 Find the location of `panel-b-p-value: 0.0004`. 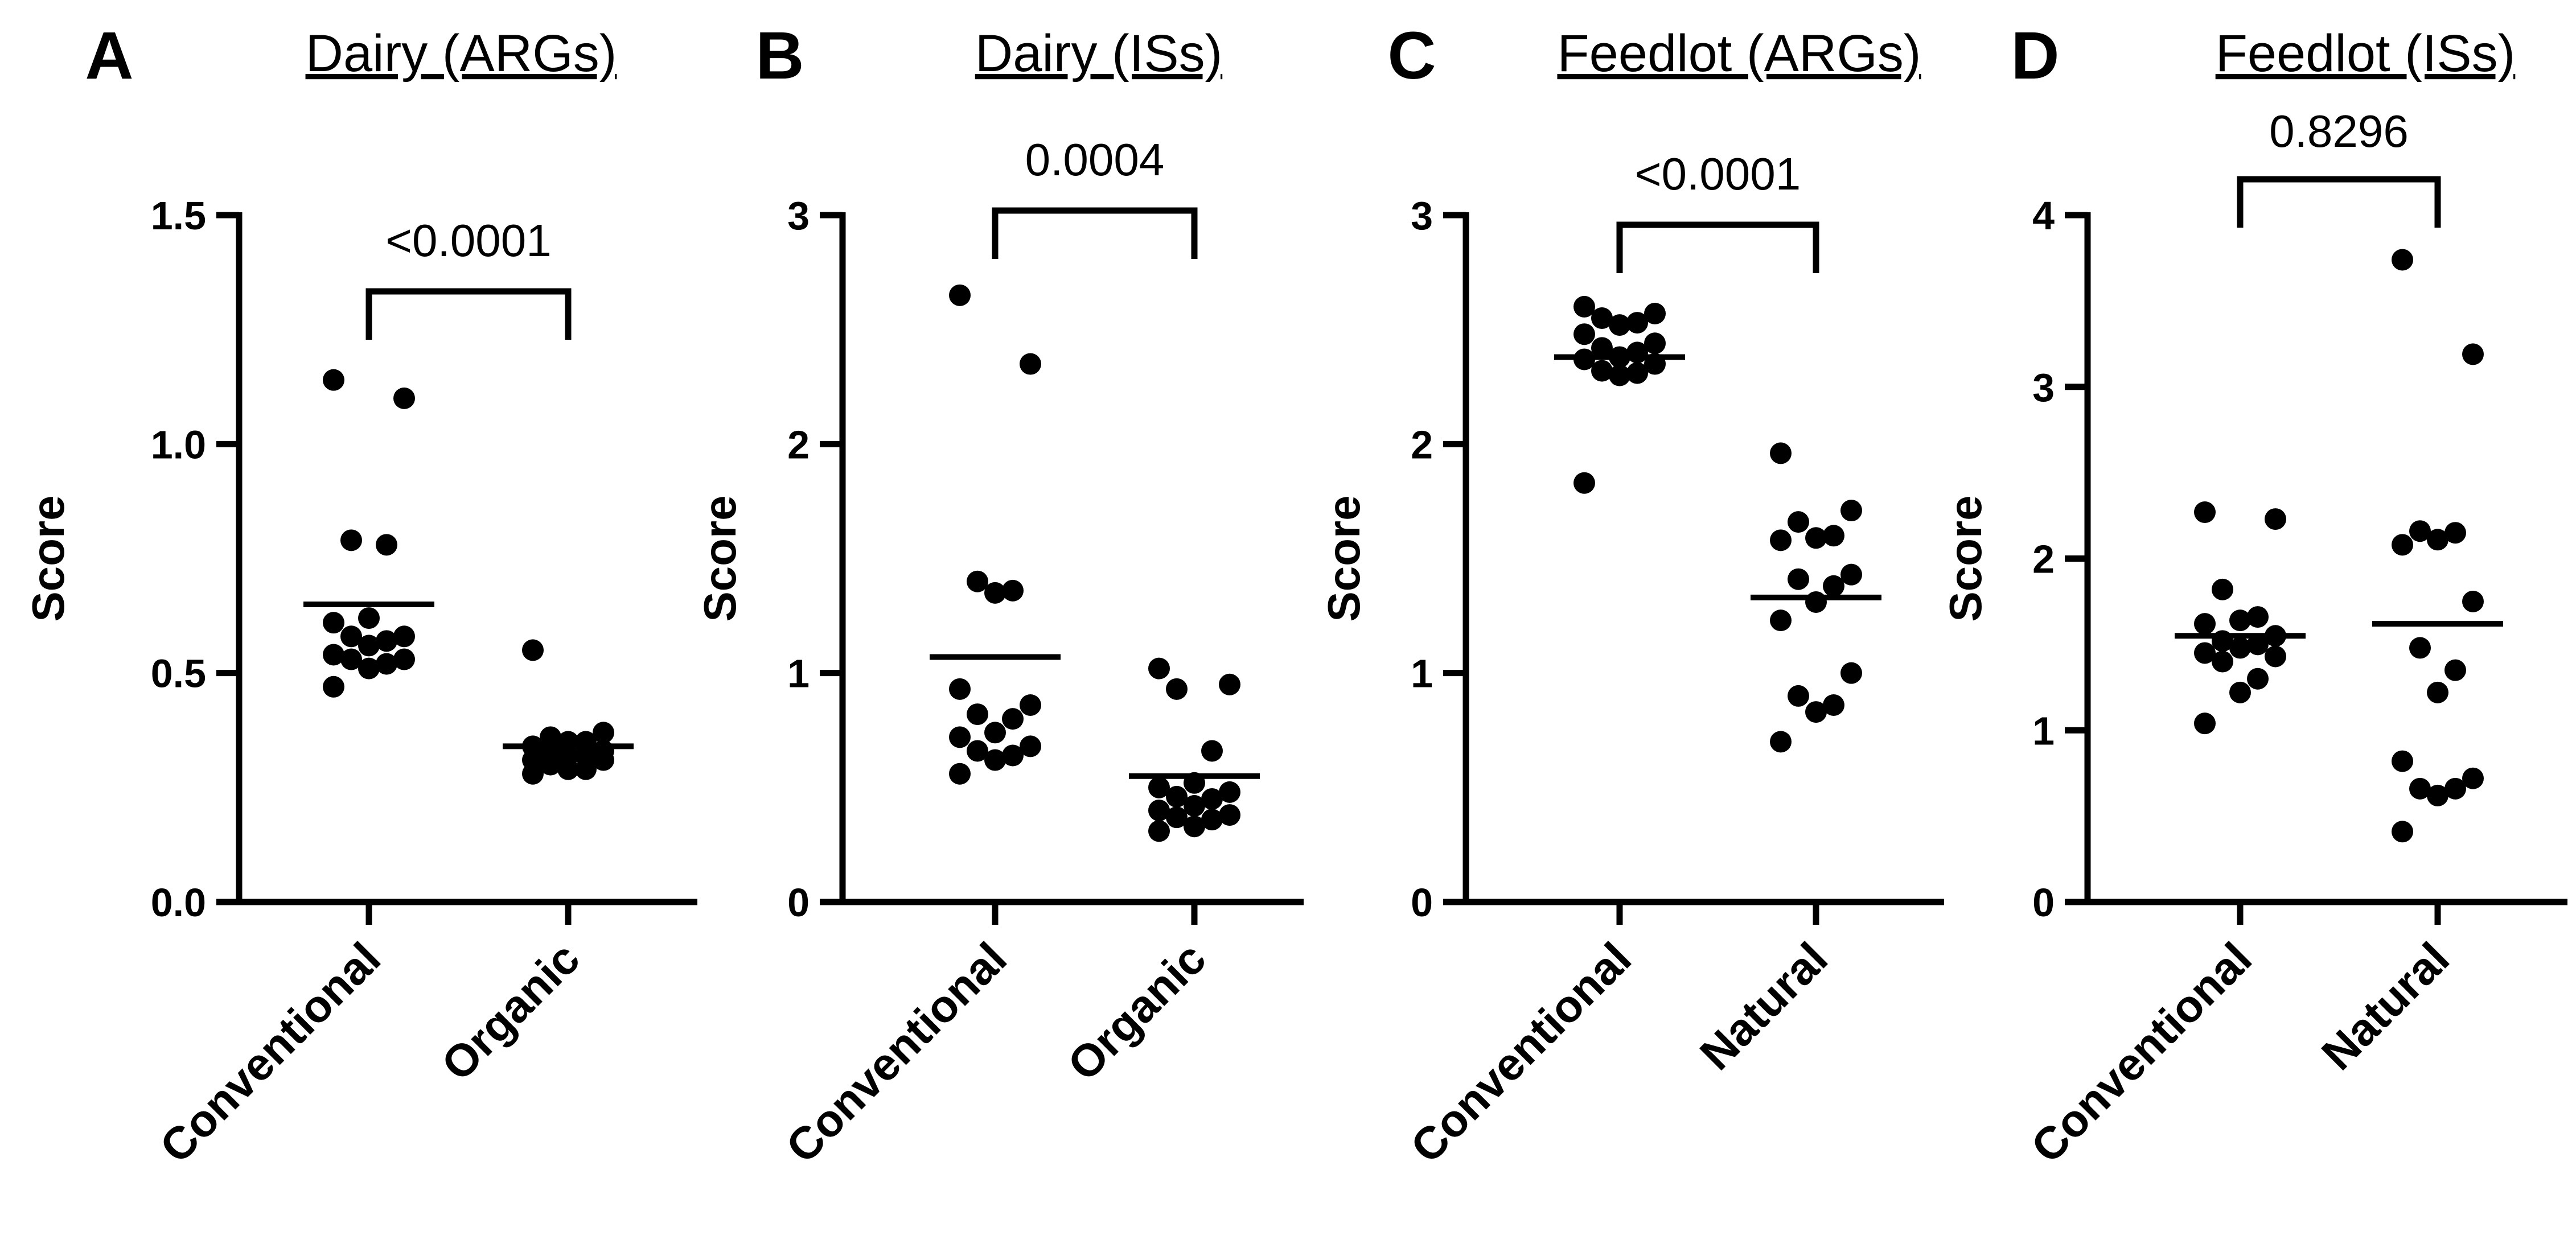

panel-b-p-value: 0.0004 is located at coordinates (1095, 159).